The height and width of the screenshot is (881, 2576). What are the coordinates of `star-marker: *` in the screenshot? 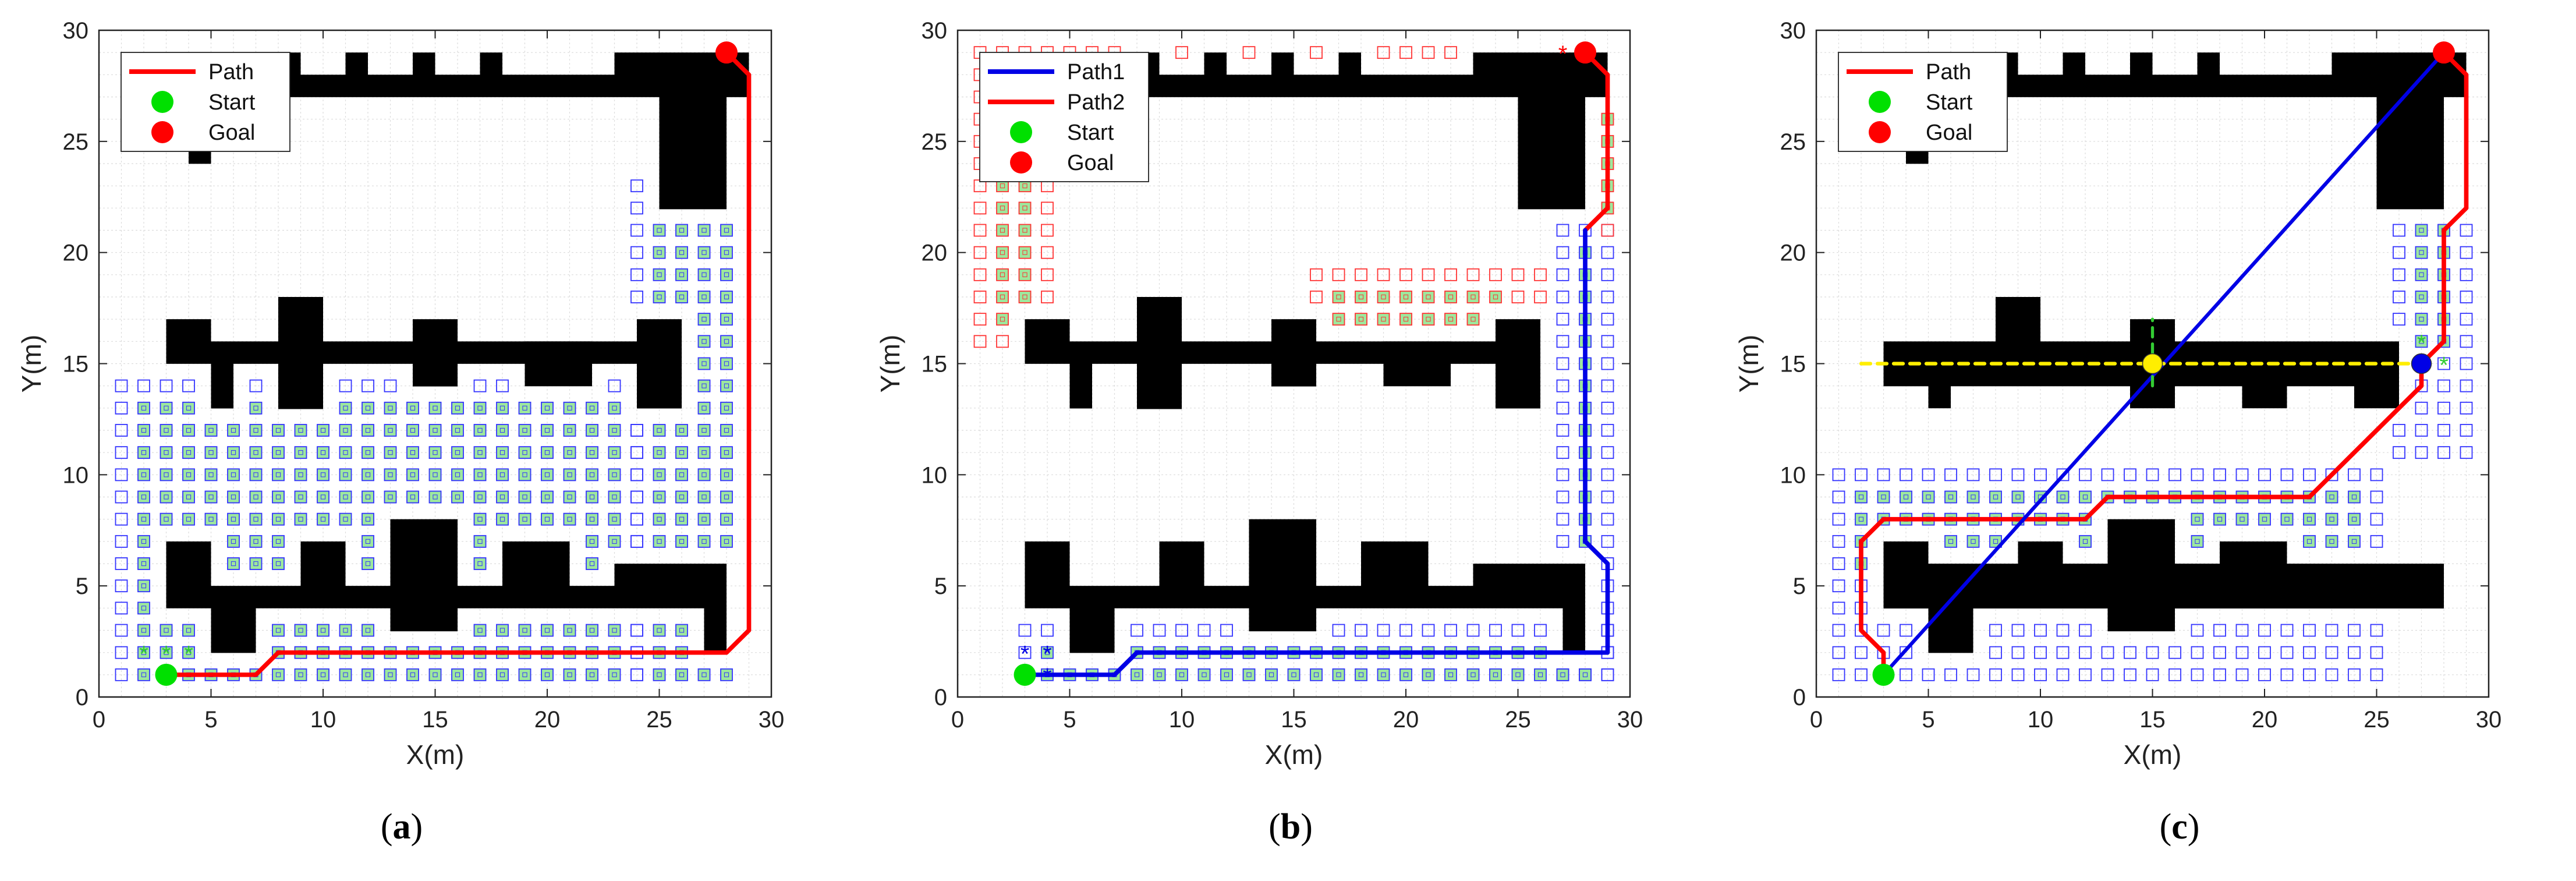 It's located at (143, 654).